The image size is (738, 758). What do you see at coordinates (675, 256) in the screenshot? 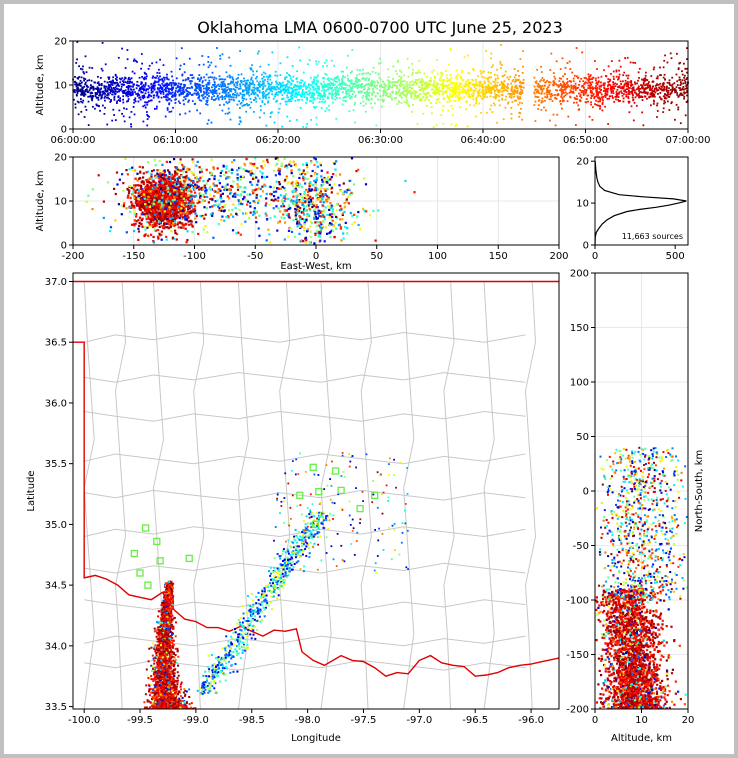
I see `alt-hist-xtick-label: 500` at bounding box center [675, 256].